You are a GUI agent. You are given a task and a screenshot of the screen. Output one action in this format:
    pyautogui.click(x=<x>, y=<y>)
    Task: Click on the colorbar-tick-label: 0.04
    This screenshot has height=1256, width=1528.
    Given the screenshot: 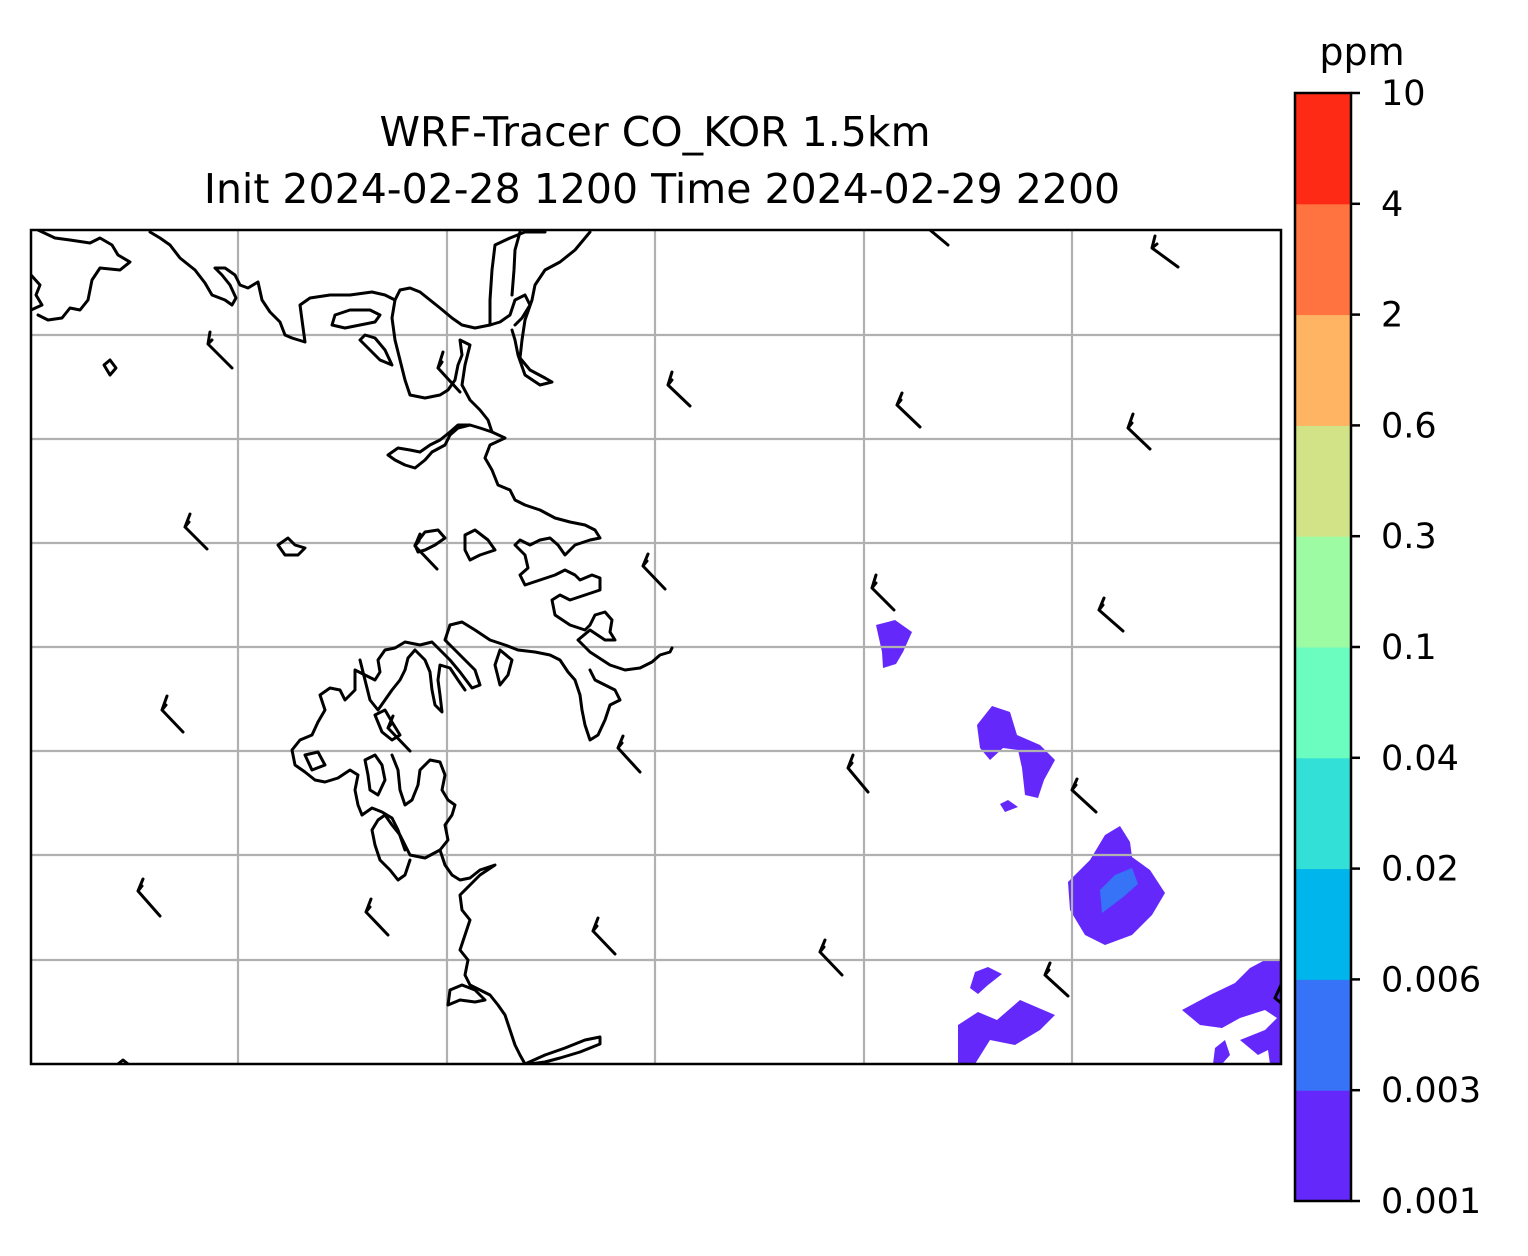 What is the action you would take?
    pyautogui.click(x=1420, y=759)
    